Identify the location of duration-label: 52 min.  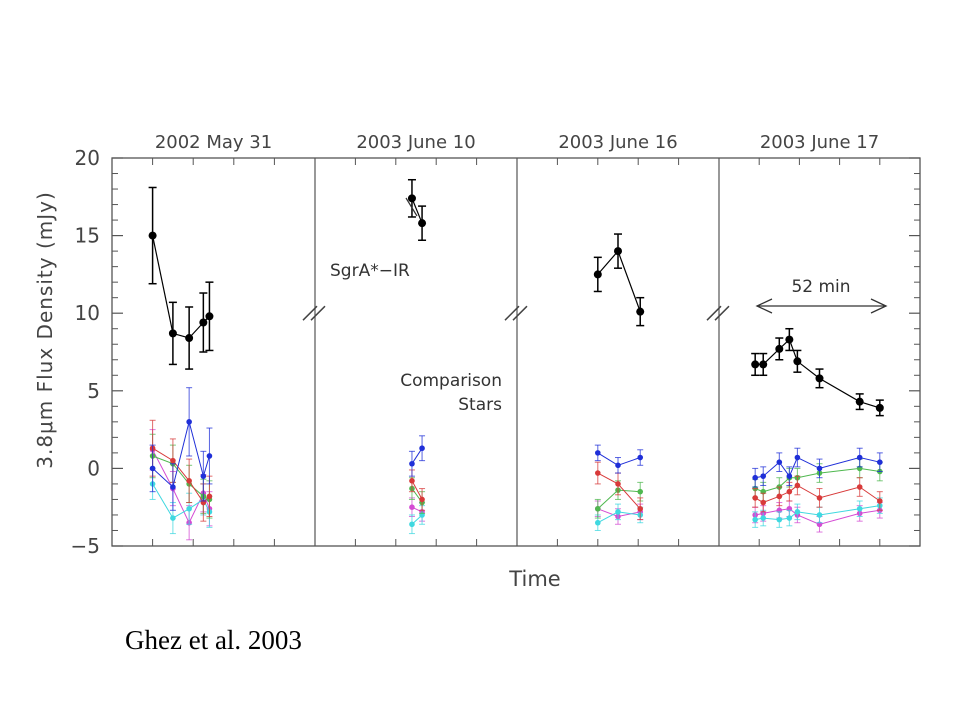
(820, 287).